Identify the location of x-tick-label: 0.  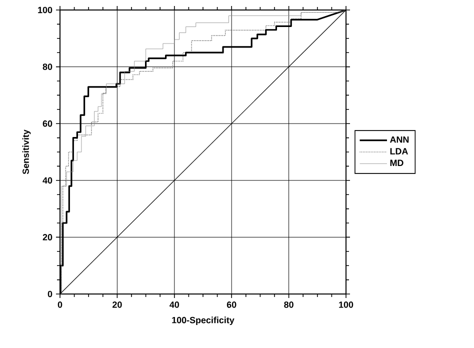
(60, 305).